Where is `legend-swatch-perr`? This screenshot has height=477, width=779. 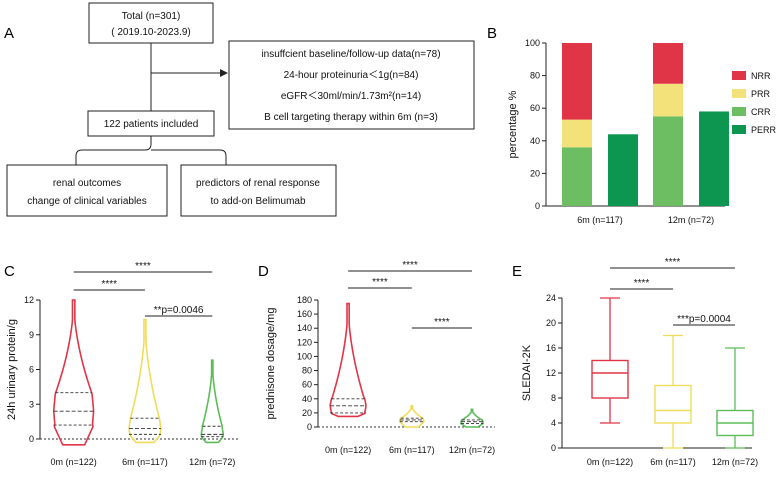 legend-swatch-perr is located at coordinates (739, 129).